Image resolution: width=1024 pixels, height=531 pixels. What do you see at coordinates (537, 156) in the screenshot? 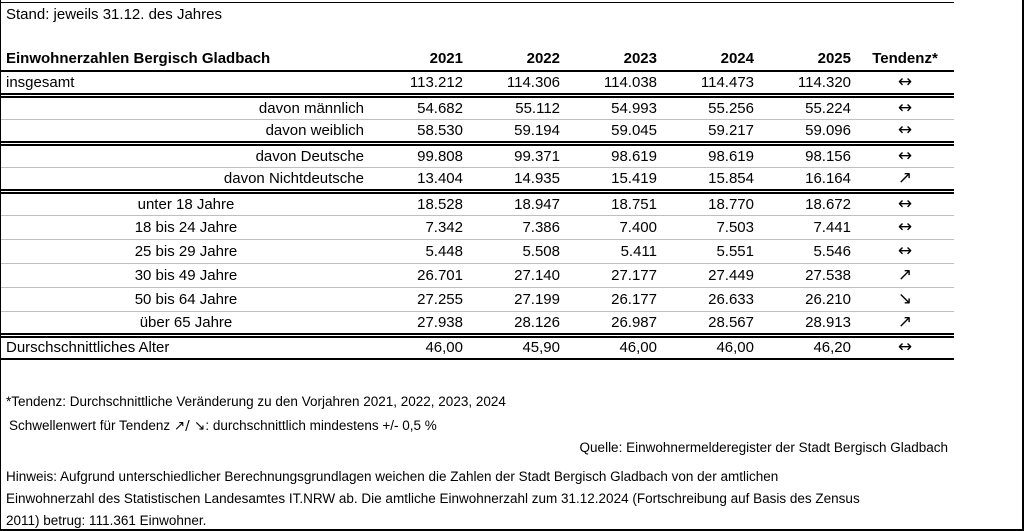
I see `cell-value: 99.371` at bounding box center [537, 156].